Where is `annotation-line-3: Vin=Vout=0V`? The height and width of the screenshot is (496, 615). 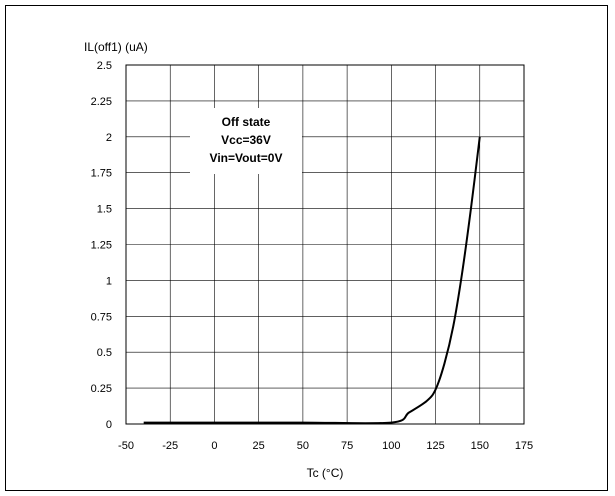
annotation-line-3: Vin=Vout=0V is located at coordinates (246, 158).